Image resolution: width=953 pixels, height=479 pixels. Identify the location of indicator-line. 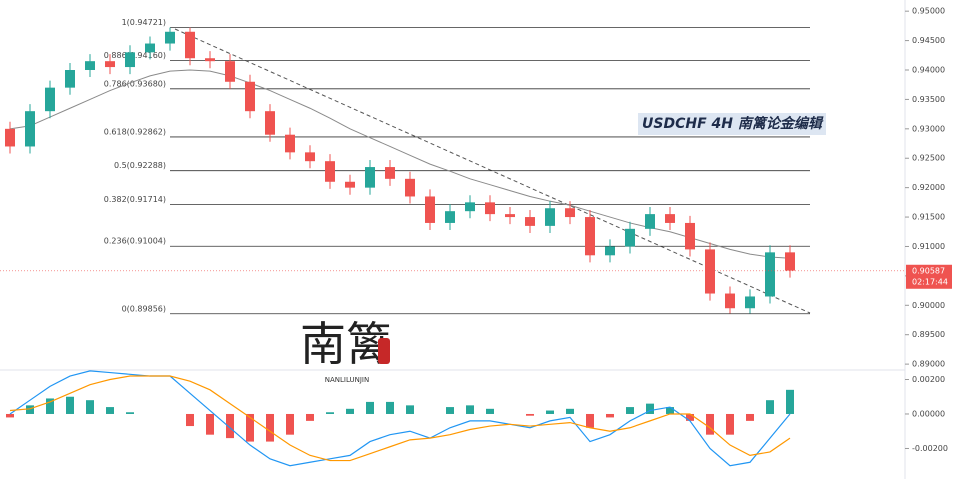
(400, 418).